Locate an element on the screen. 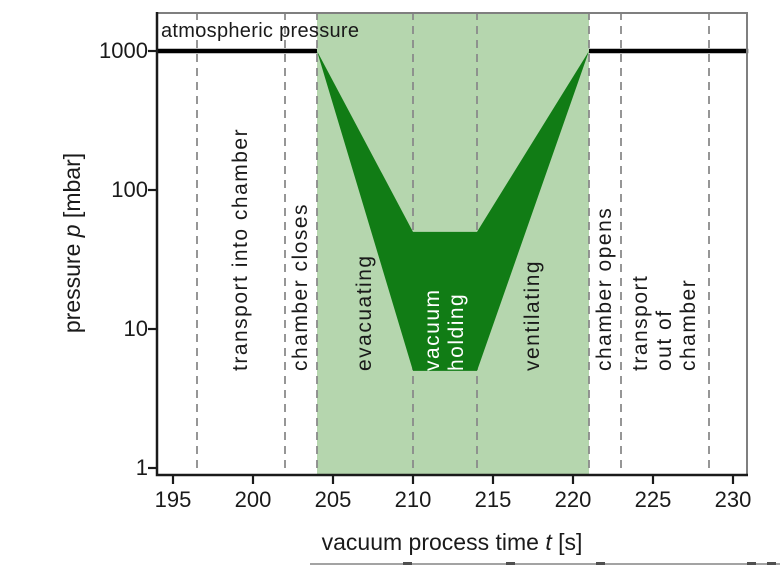 The image size is (780, 569). y-tick-label-4: 1 is located at coordinates (141, 467).